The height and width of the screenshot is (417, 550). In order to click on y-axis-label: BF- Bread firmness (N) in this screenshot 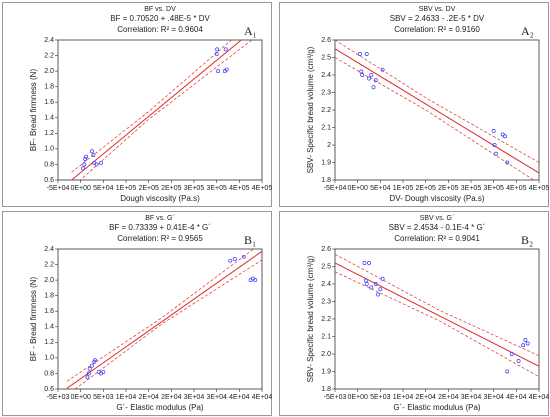, I will do `click(33, 110)`.